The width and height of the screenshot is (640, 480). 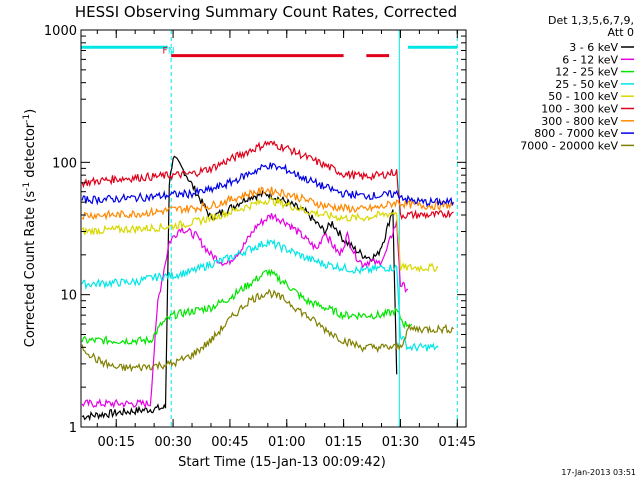 What do you see at coordinates (60, 31) in the screenshot?
I see `y-tick-label: 1000` at bounding box center [60, 31].